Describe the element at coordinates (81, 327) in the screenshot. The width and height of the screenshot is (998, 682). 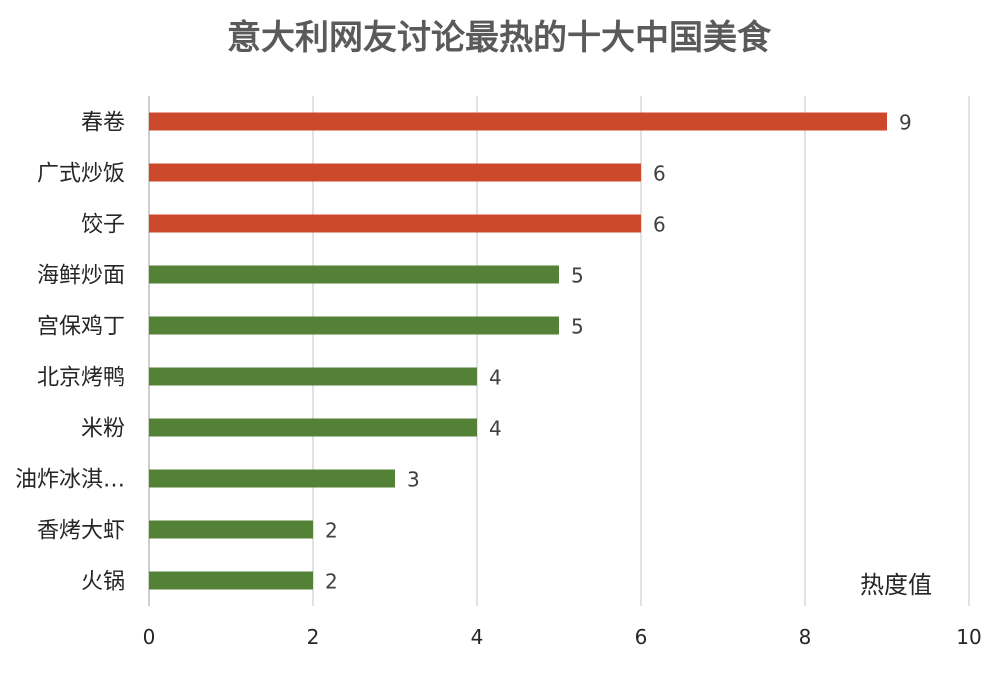
I see `category-label: 宫保鸡丁` at that location.